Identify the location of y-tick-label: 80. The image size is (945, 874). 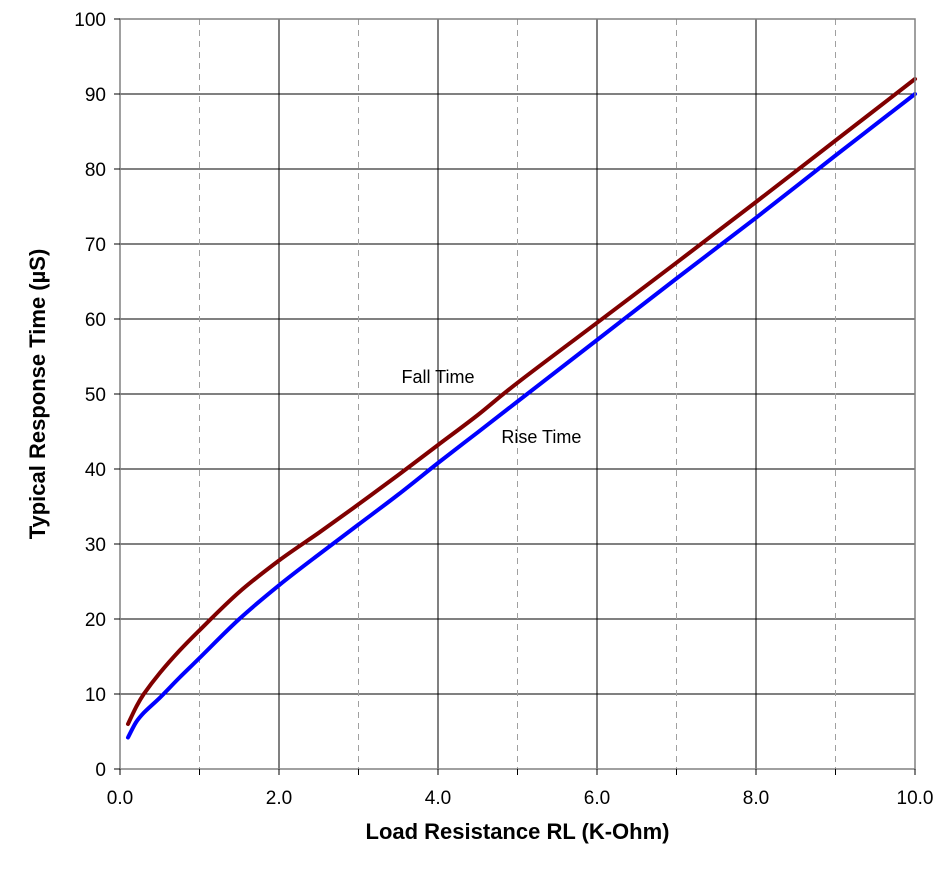
(95, 170).